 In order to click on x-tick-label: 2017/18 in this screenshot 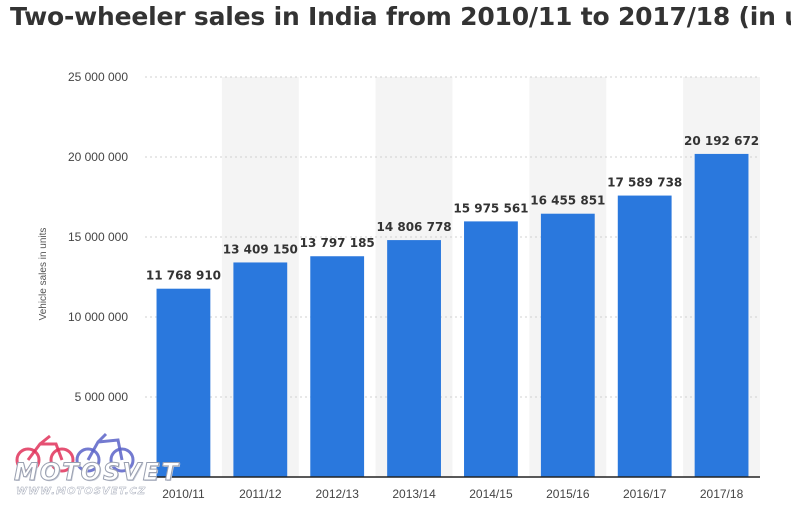, I will do `click(722, 494)`.